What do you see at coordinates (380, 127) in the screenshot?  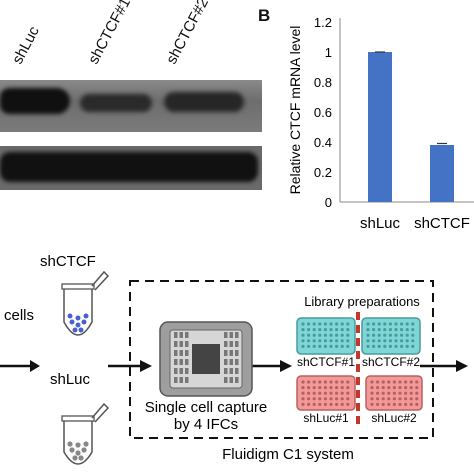 I see `bar-shluc` at bounding box center [380, 127].